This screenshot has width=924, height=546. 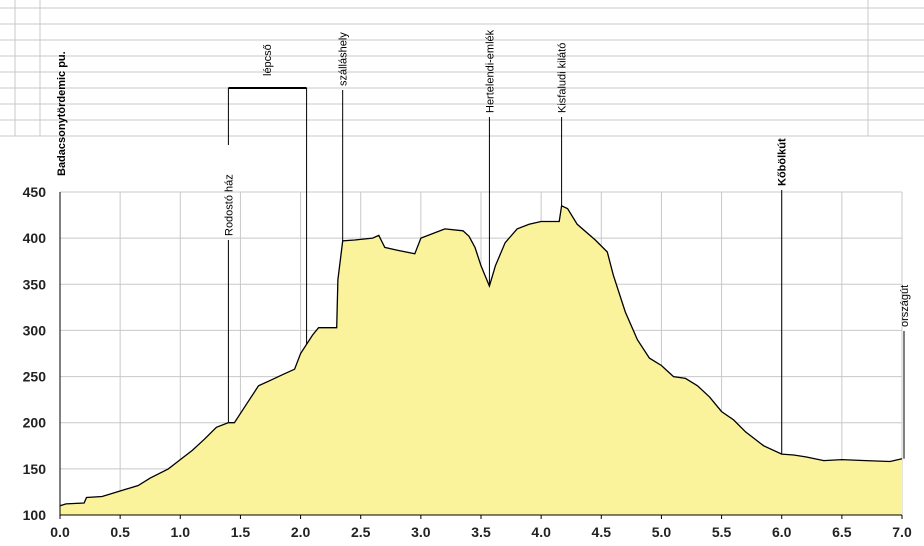 I want to click on x-tick-label: 3.0, so click(x=421, y=532).